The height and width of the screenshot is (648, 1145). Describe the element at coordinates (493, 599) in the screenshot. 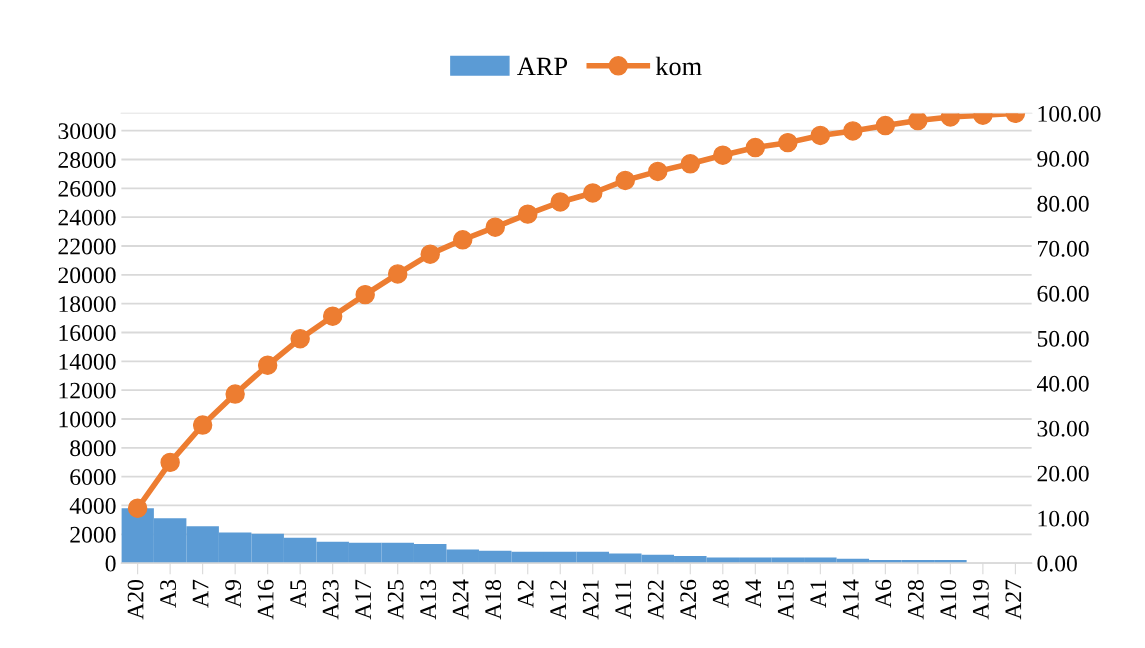

I see `x-tick-label: A18` at that location.